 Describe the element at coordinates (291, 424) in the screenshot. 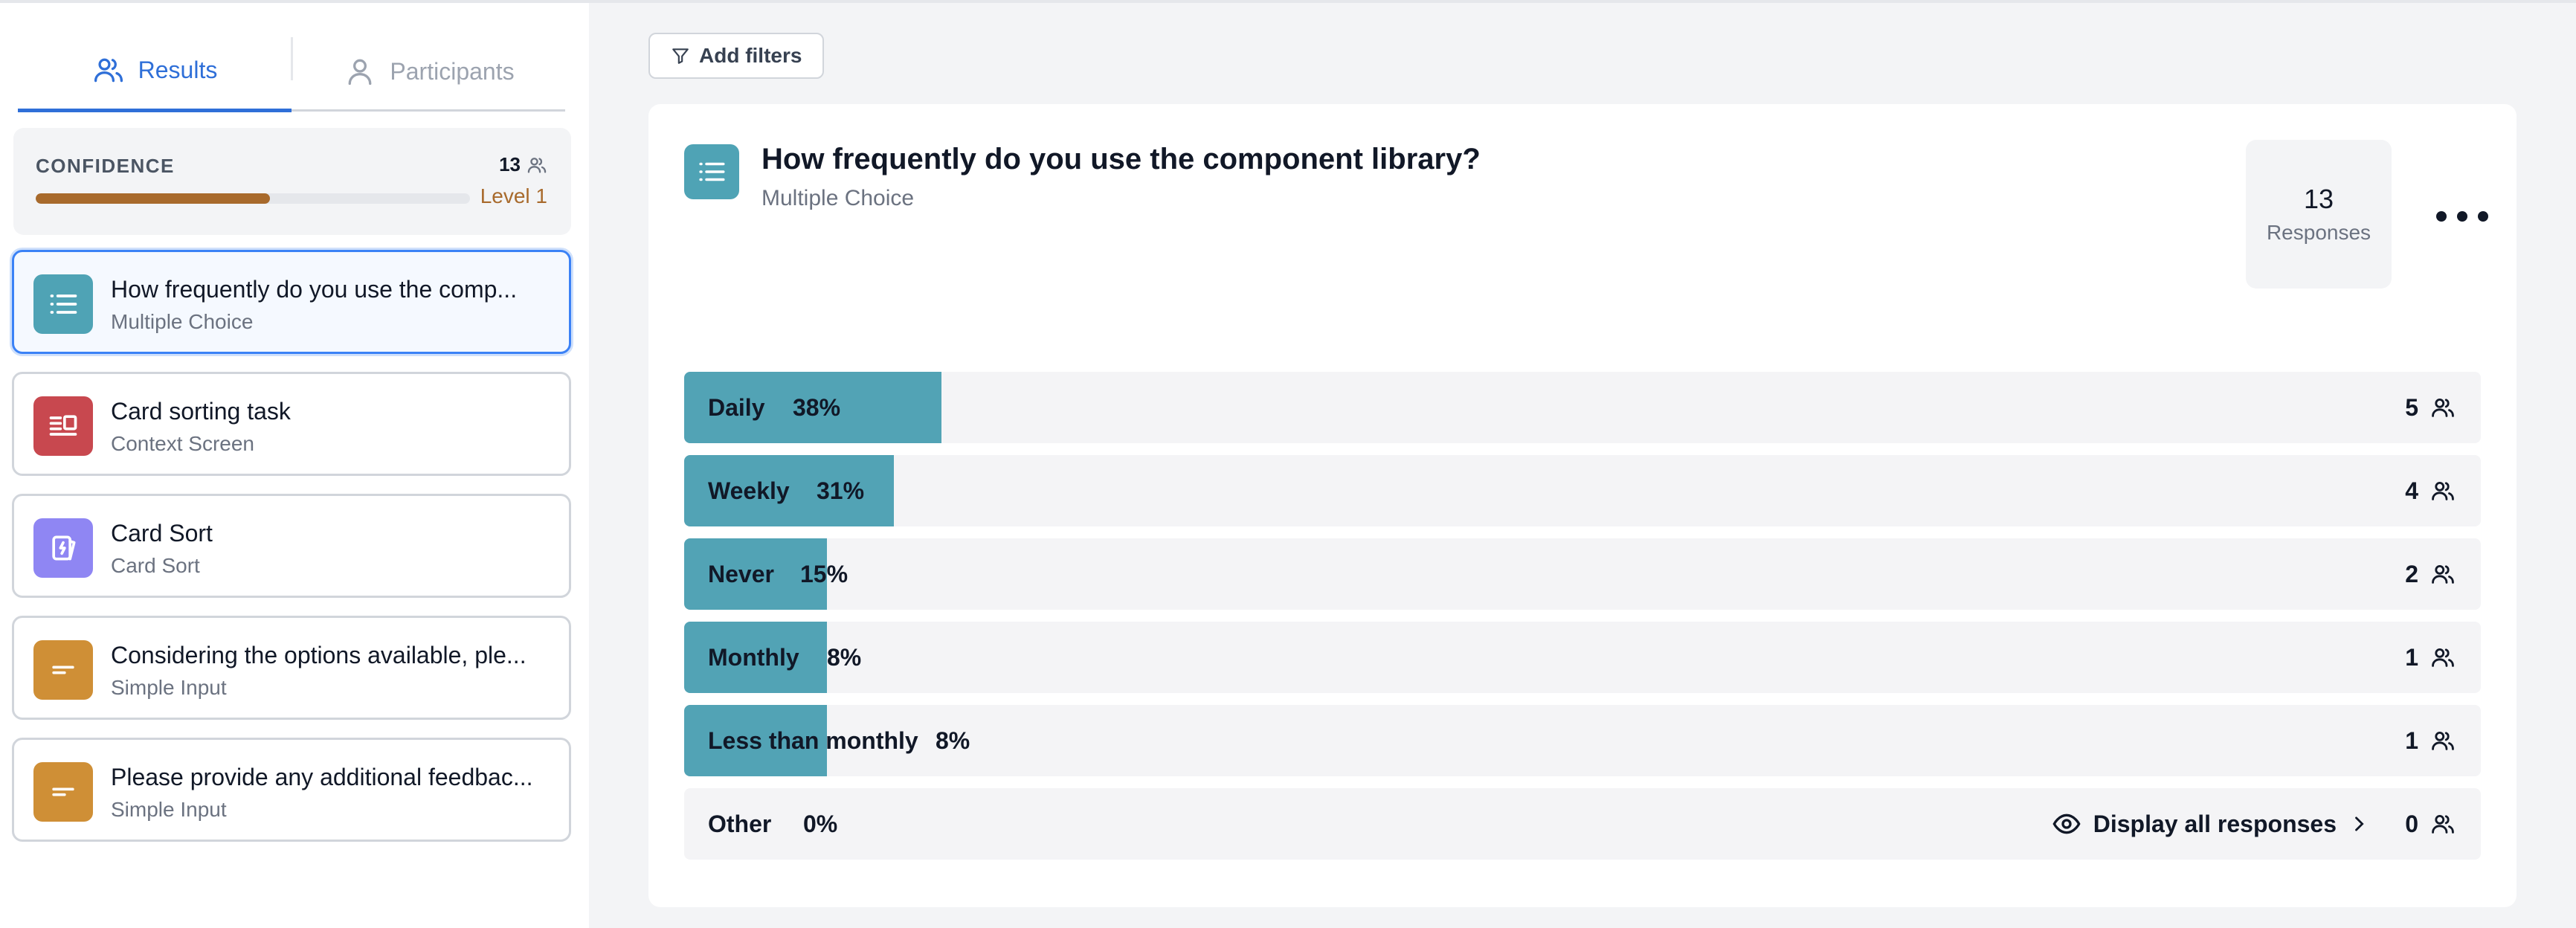

I see `question-card: Card sorting task Context Screen` at that location.